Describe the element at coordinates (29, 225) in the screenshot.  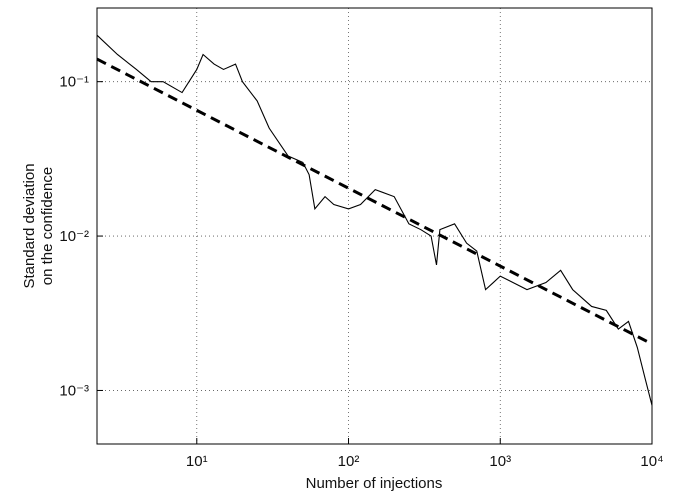
I see `y-axis-label-line: Standard deviation` at that location.